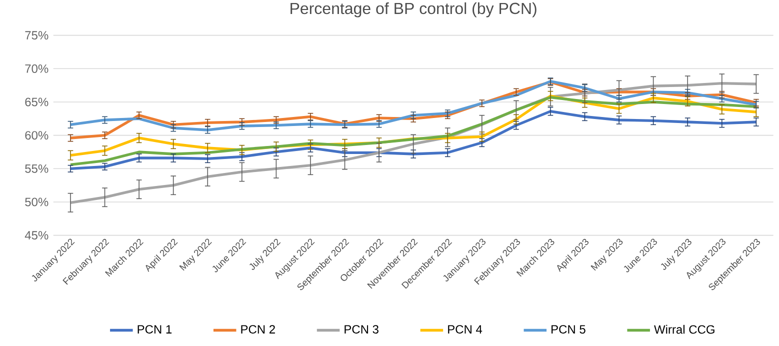 This screenshot has width=779, height=346. What do you see at coordinates (36, 35) in the screenshot?
I see `y-tick-label: 75%` at bounding box center [36, 35].